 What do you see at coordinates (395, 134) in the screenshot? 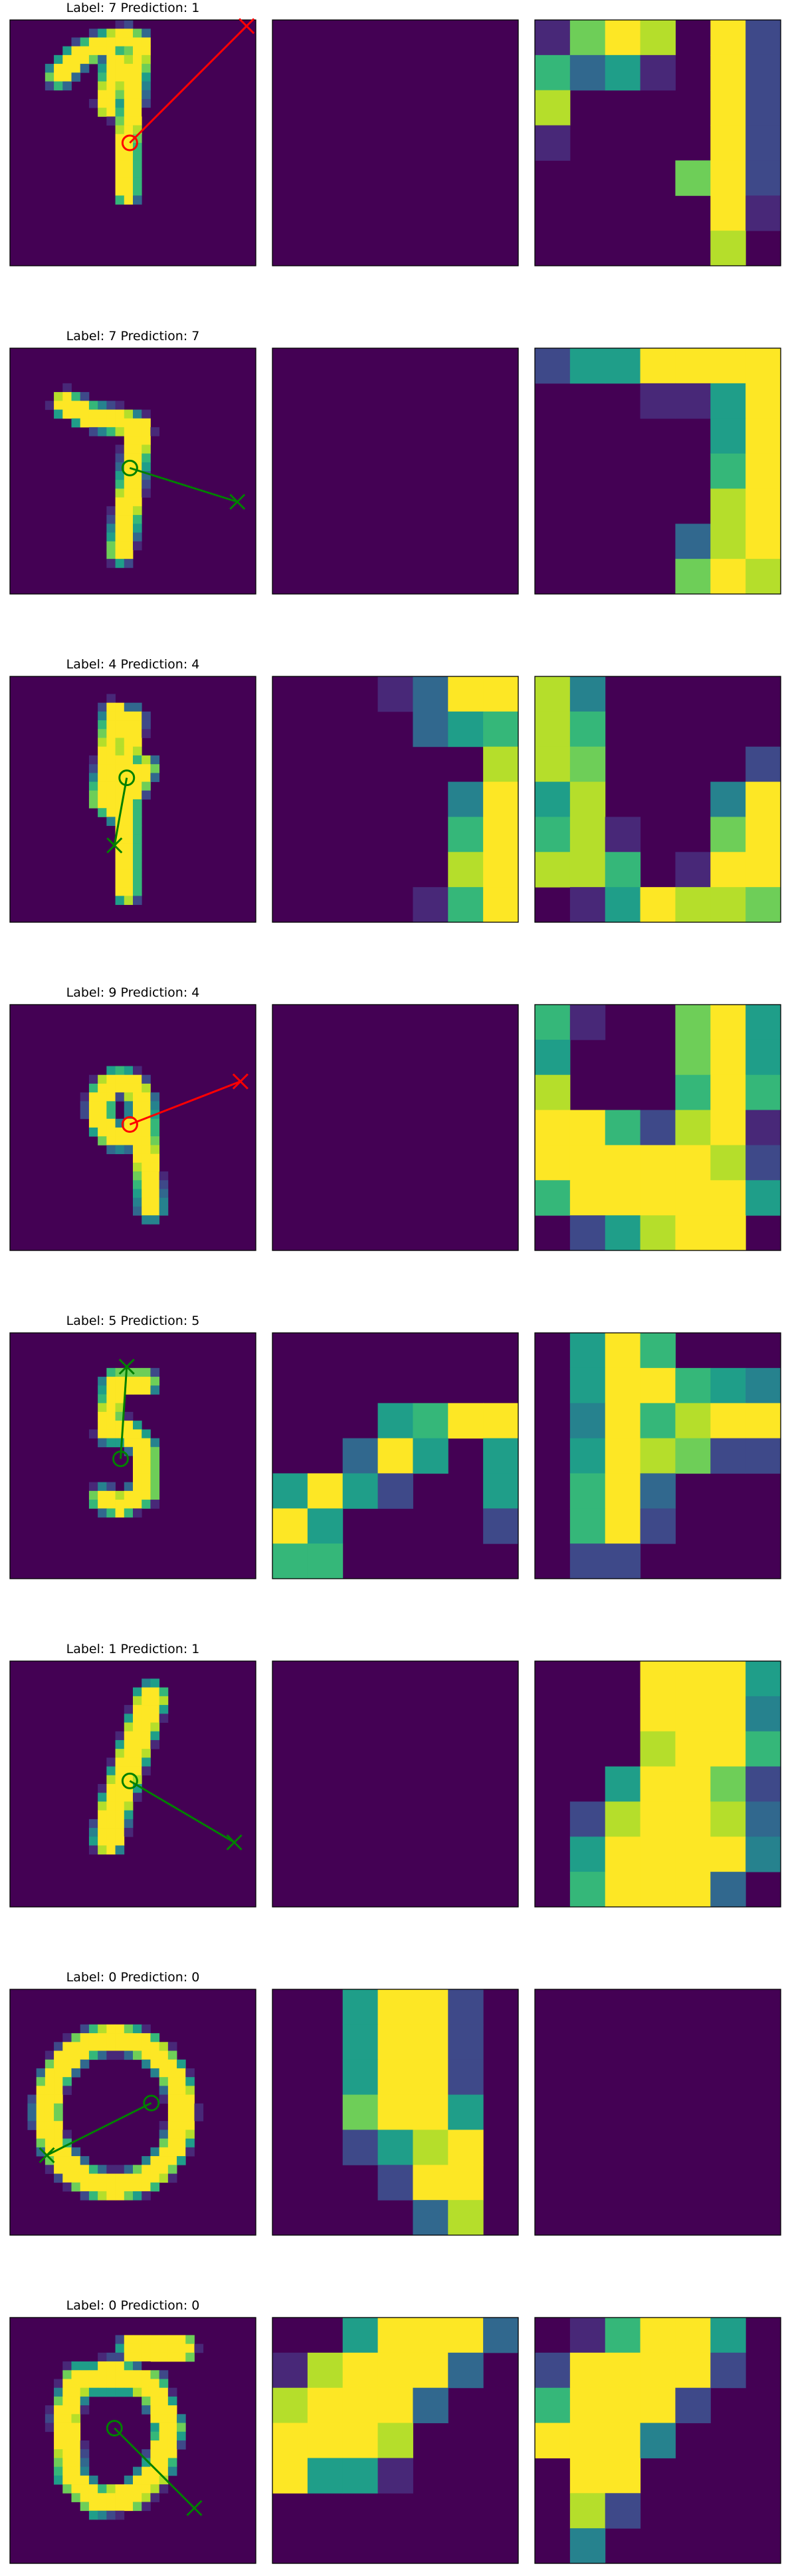
I see `example-row: Label: 7 Prediction: 1` at bounding box center [395, 134].